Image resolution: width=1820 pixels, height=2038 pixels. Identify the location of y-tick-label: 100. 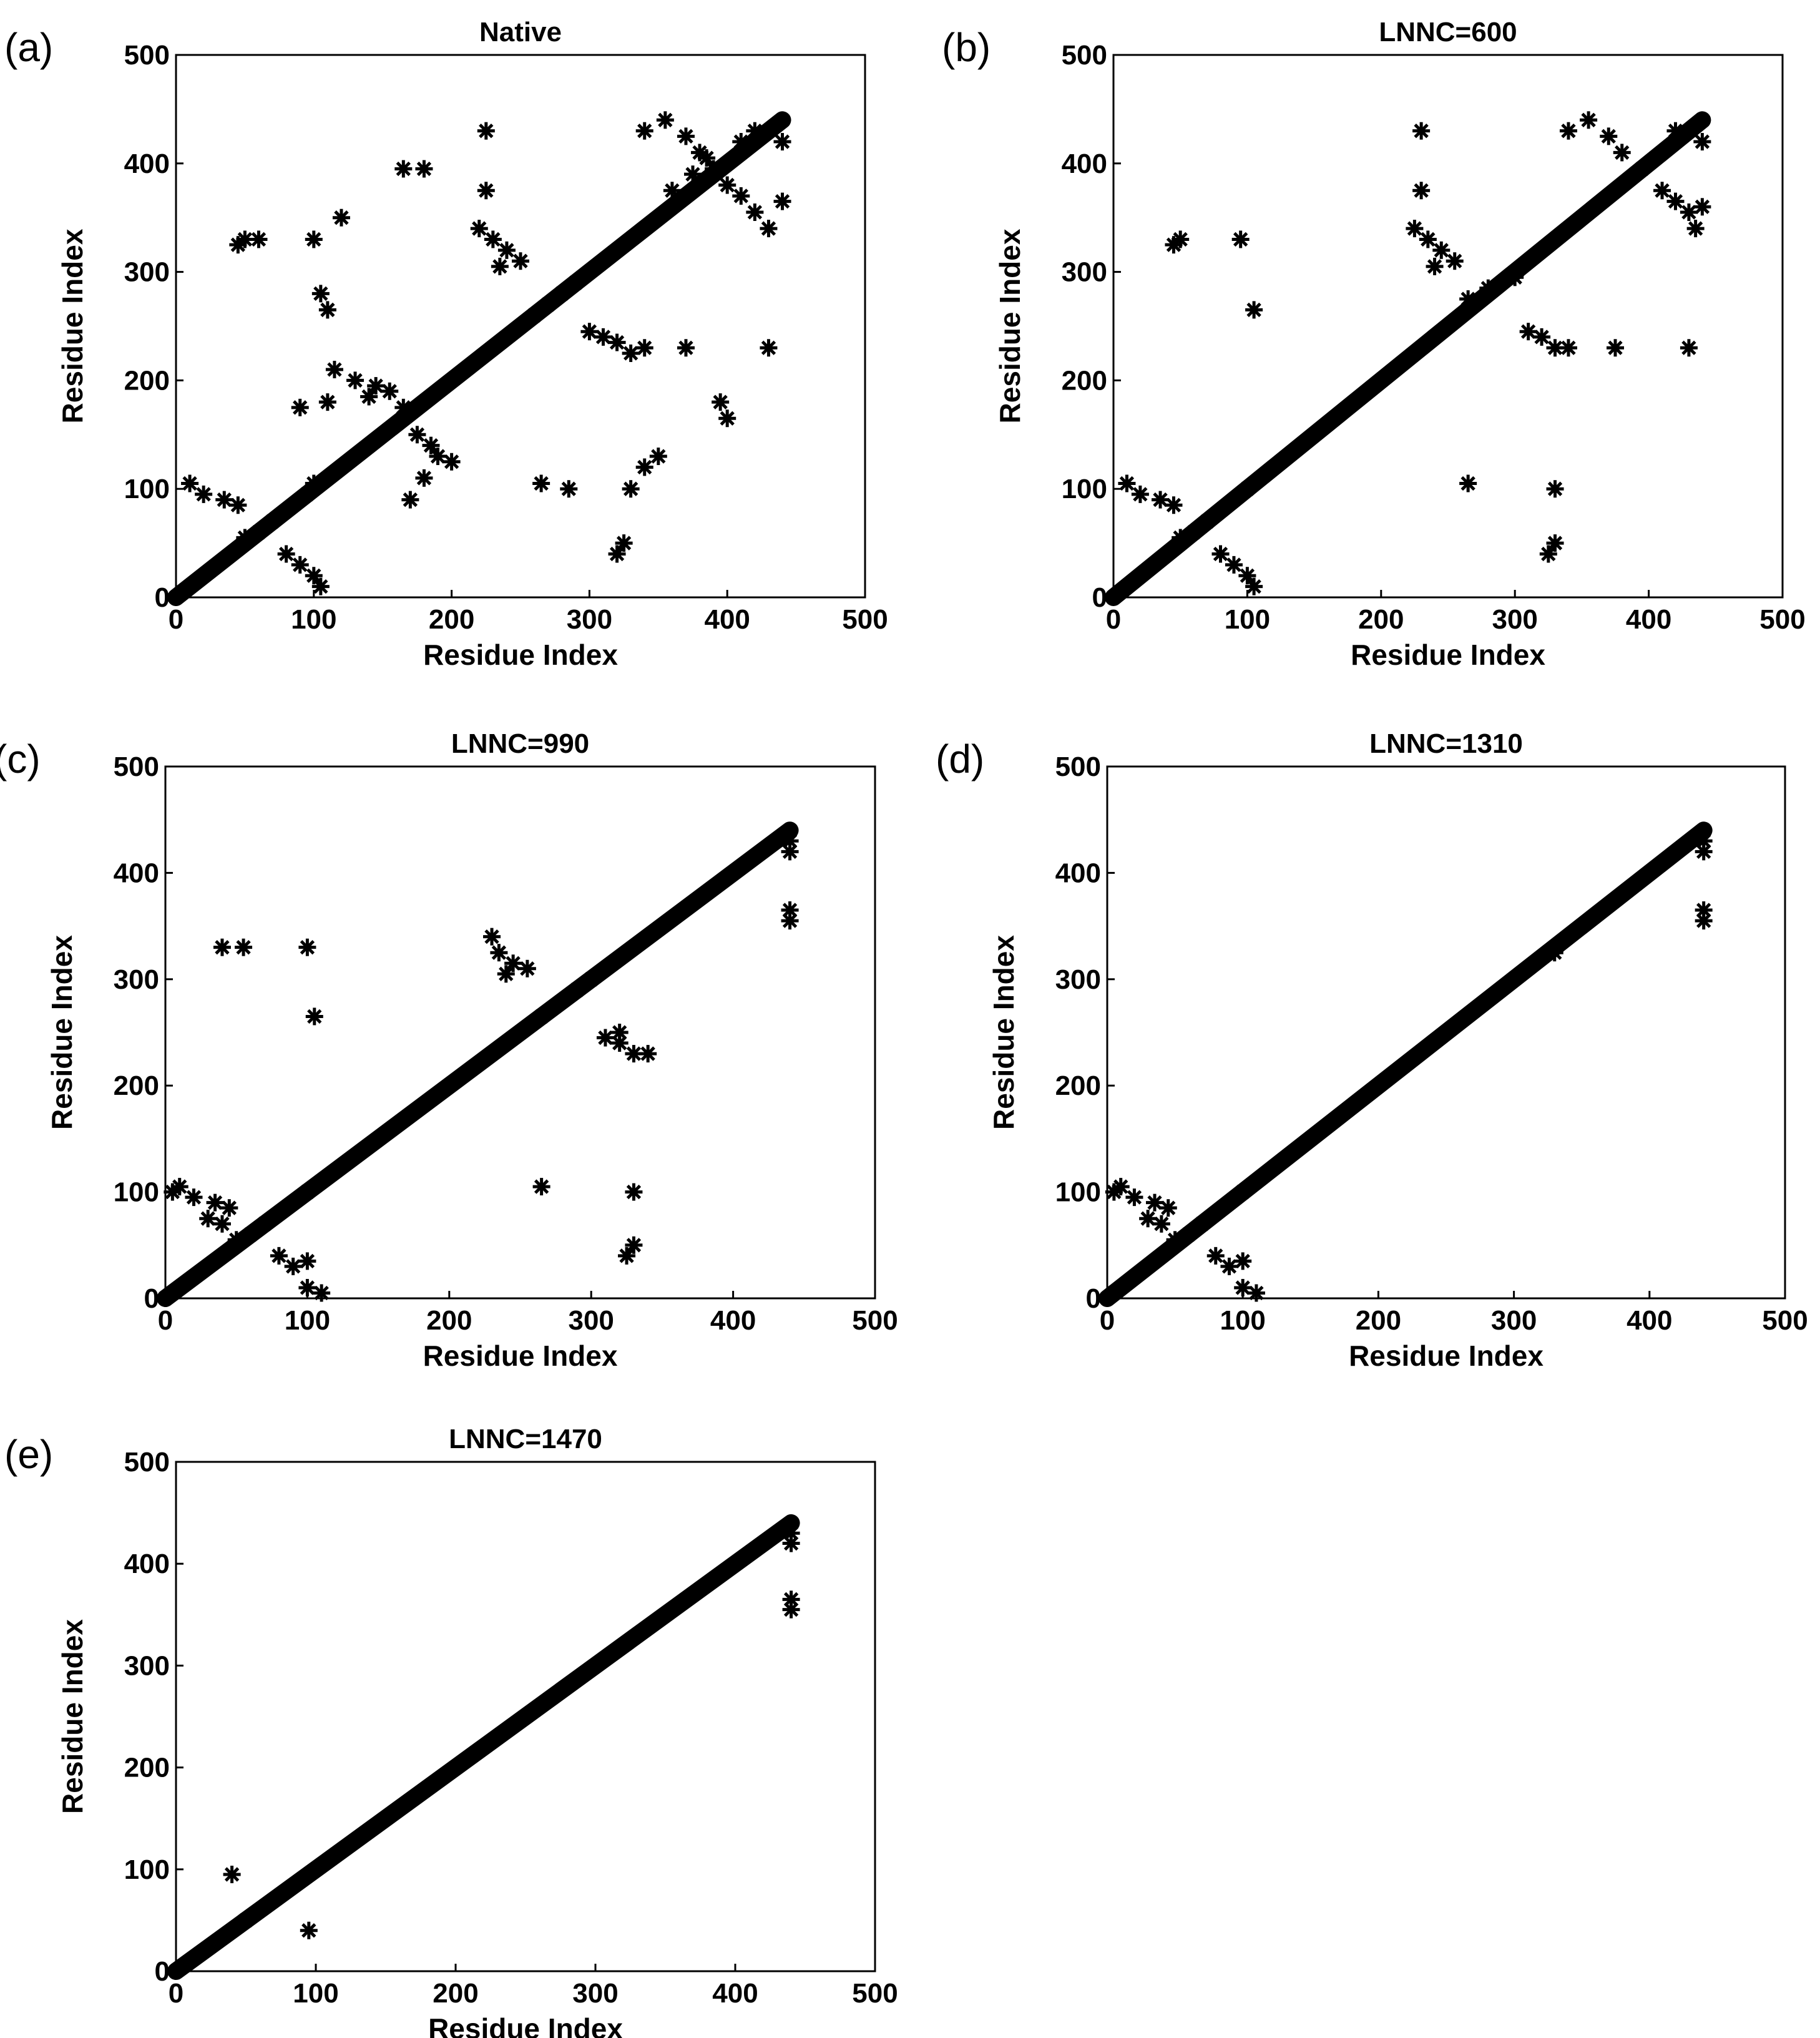
(1078, 1192).